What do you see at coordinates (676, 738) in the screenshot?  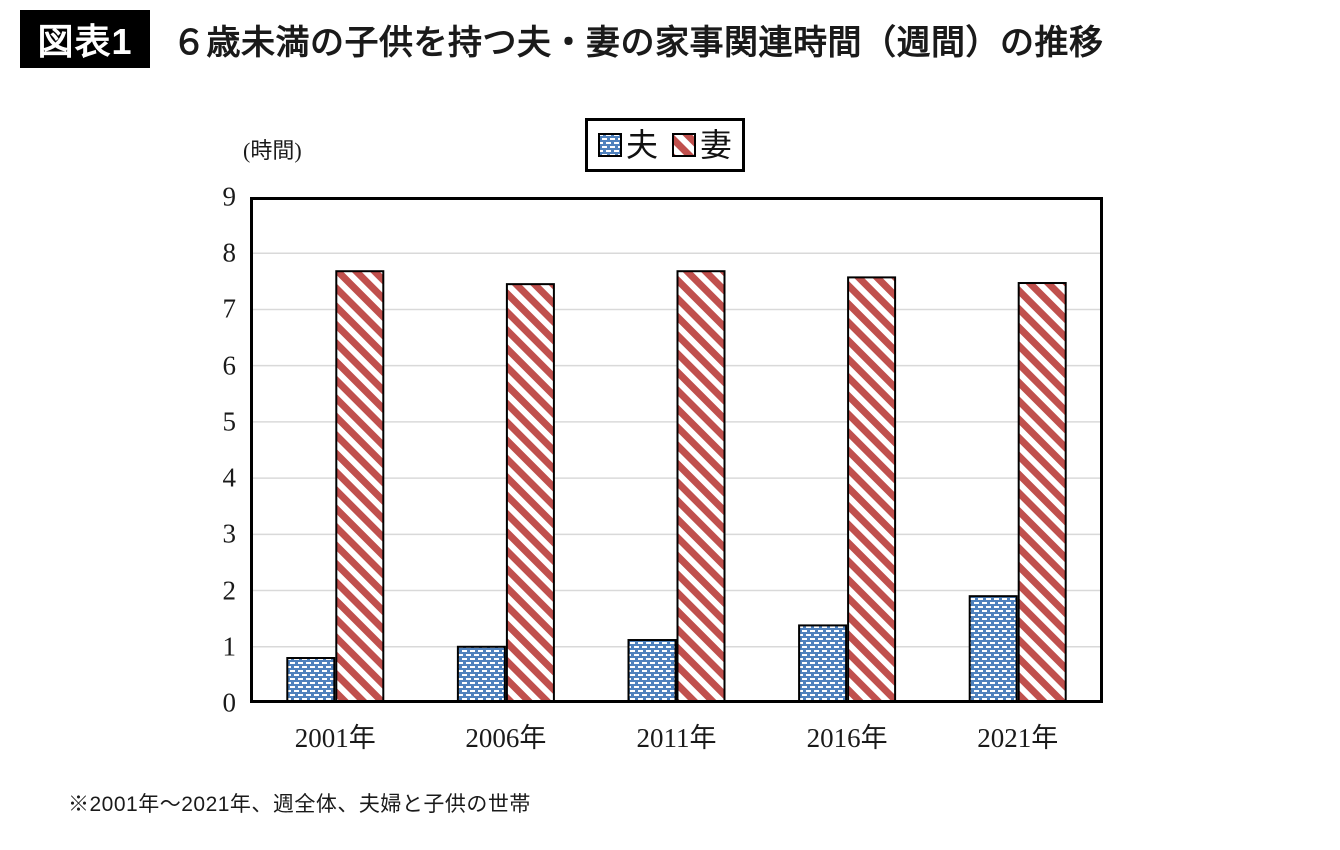 I see `x-tick-label: 2011年` at bounding box center [676, 738].